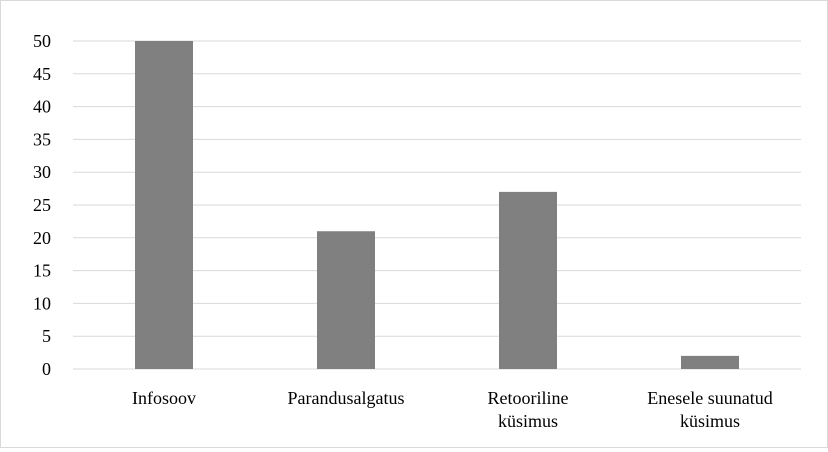 The width and height of the screenshot is (828, 452). Describe the element at coordinates (42, 303) in the screenshot. I see `y-tick-label: 10` at that location.